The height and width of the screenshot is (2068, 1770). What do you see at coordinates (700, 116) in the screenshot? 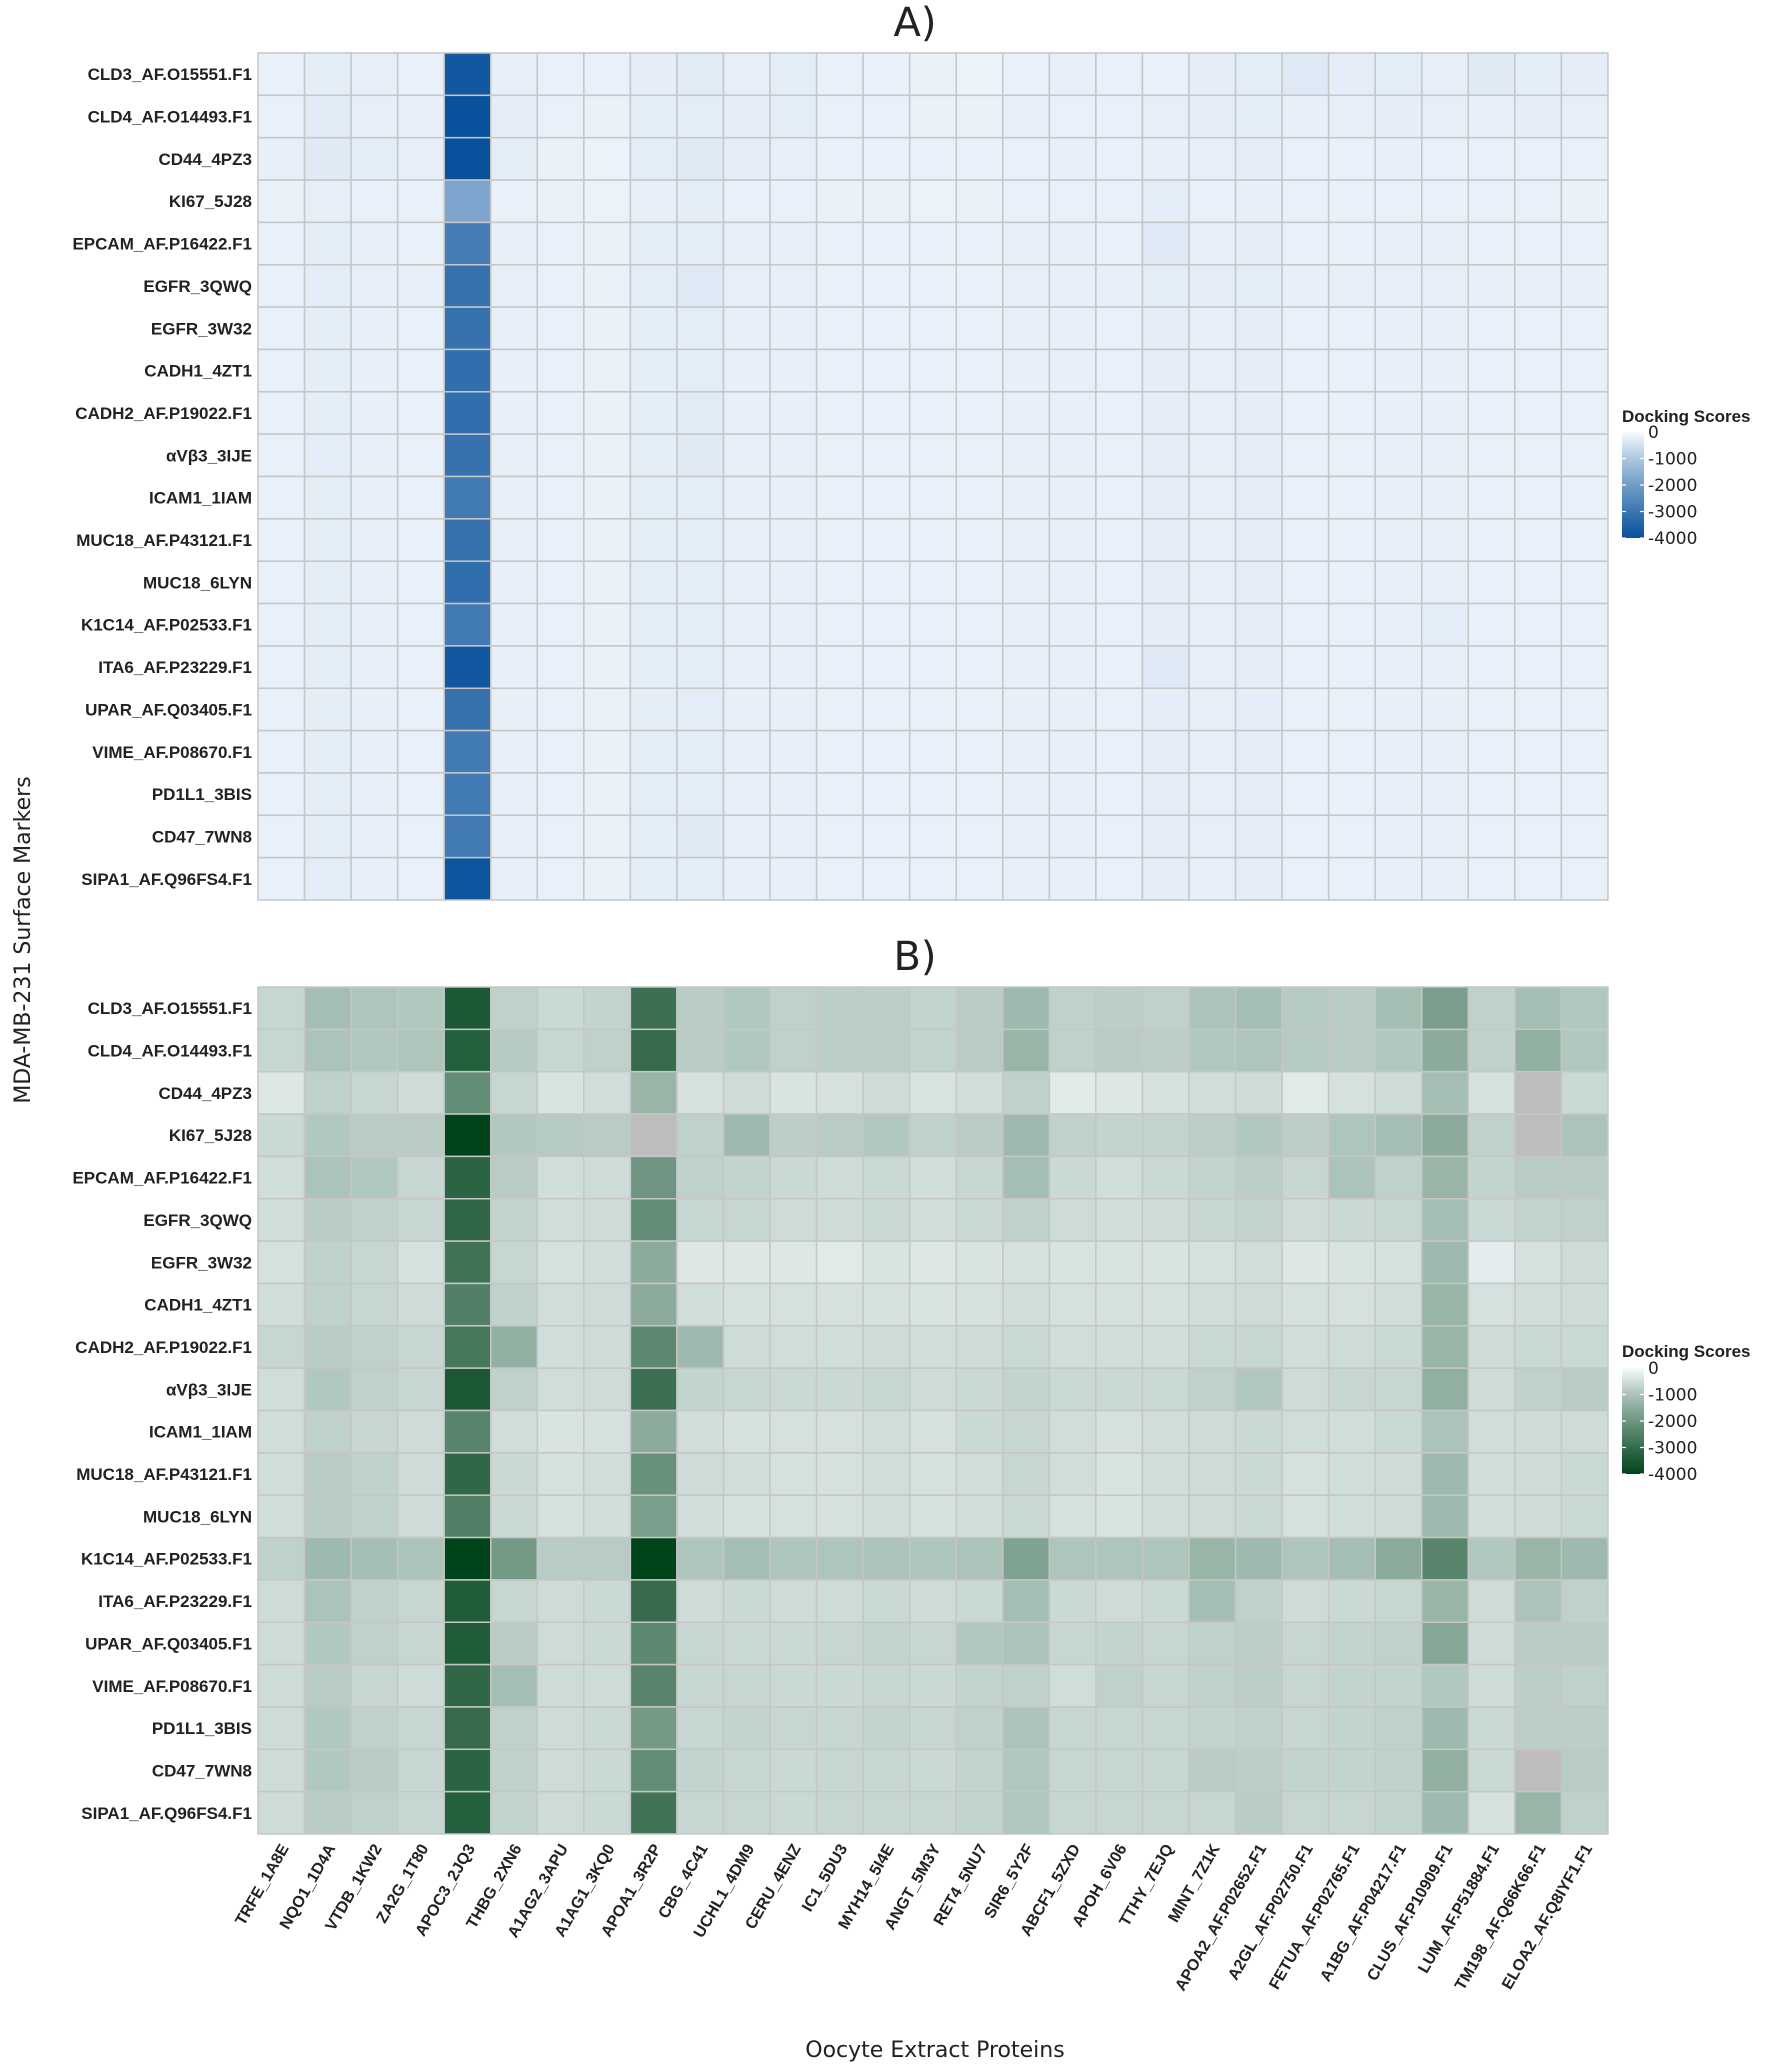
I see `heatmap-cell: CLD4_AF.O14493.F1 × CBG_4C41: -210` at bounding box center [700, 116].